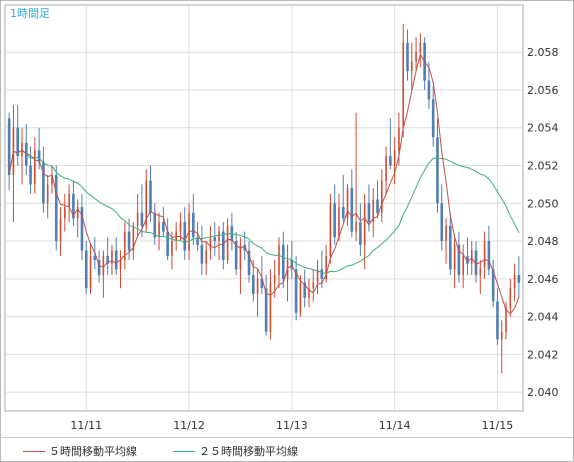 The width and height of the screenshot is (574, 462). I want to click on ma5-swatch, so click(34, 451).